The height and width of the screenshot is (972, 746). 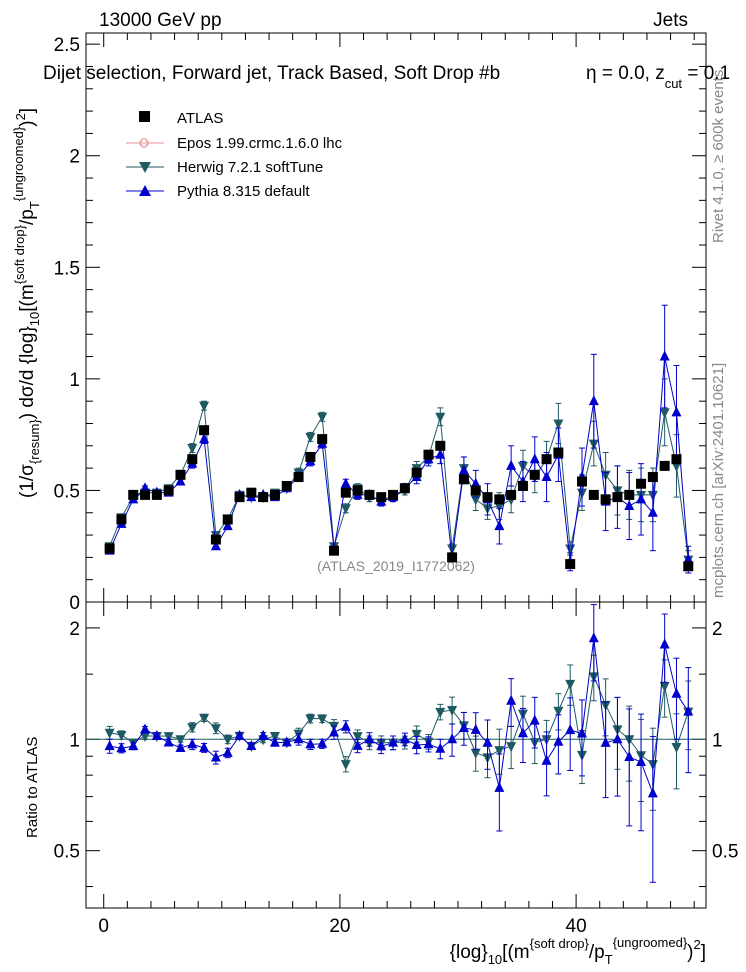 I want to click on legend-label-pythia: Pythia 8.315 default, so click(x=243, y=191).